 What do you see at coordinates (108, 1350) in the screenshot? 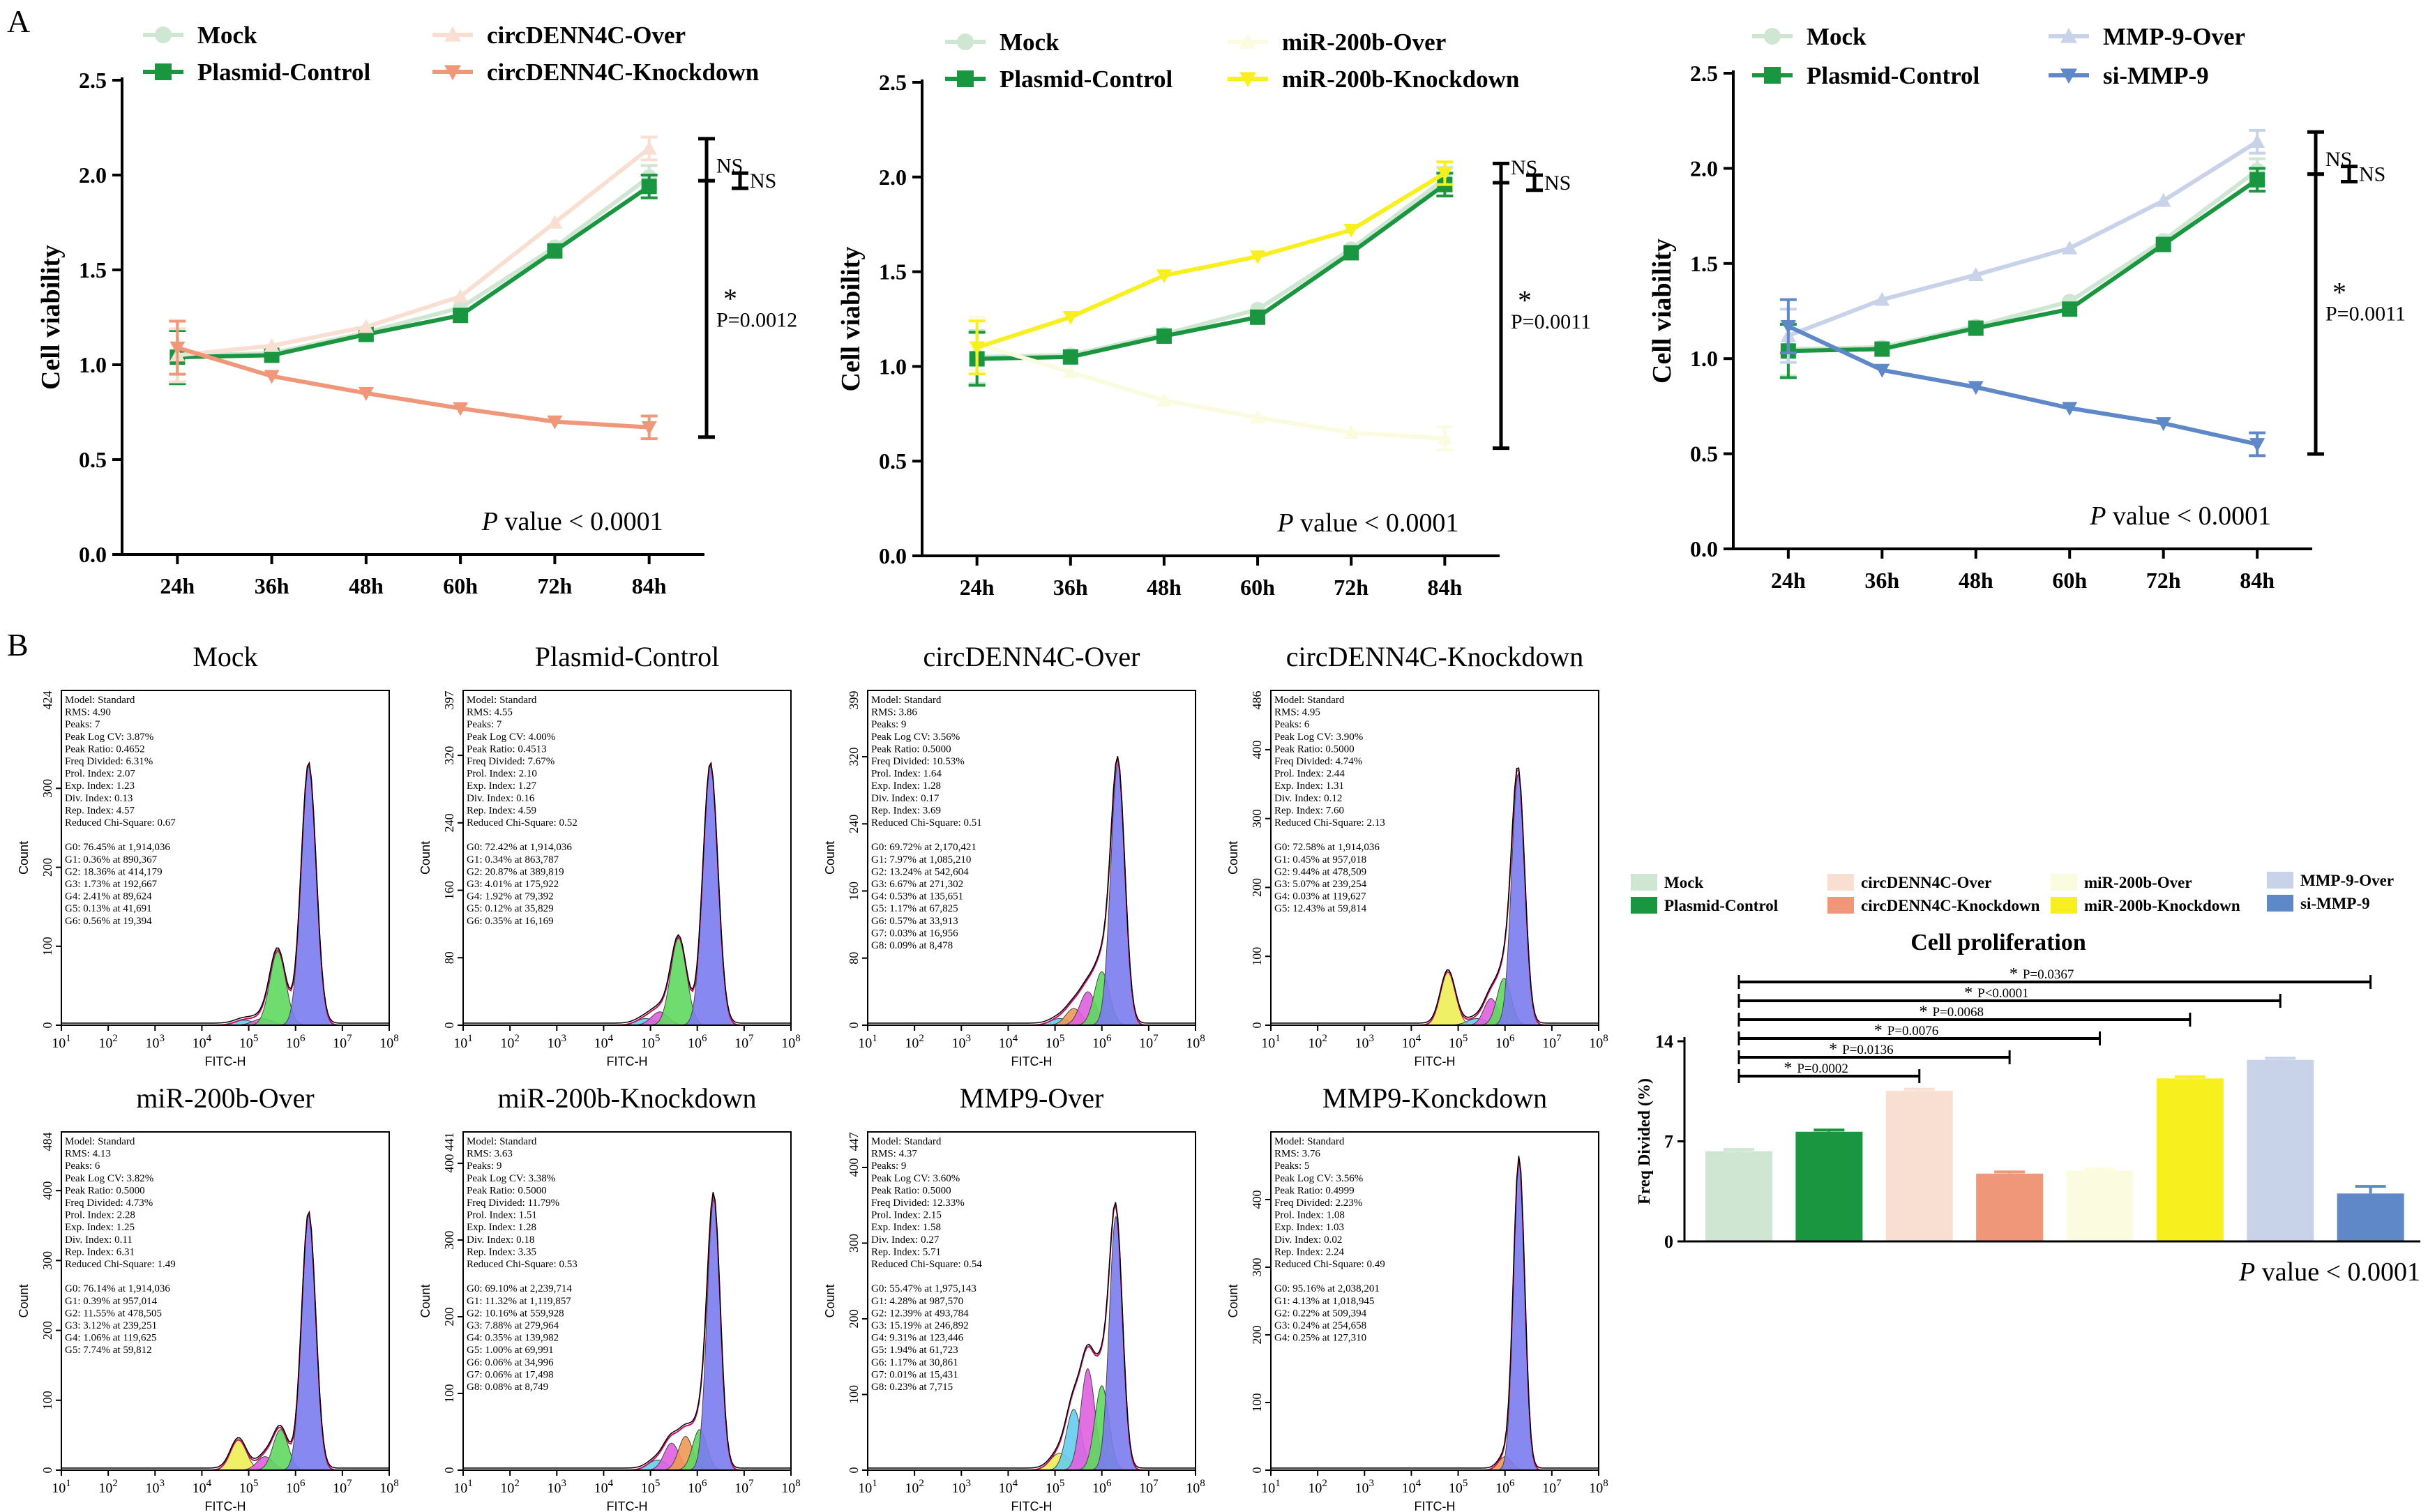
I see `stats-line: G5: 7.74% at 59,812` at bounding box center [108, 1350].